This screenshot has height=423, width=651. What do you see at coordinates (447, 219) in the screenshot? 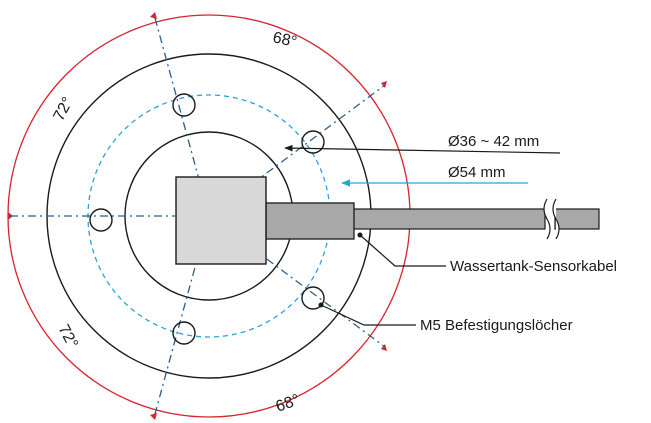
I see `cable-left-segment` at bounding box center [447, 219].